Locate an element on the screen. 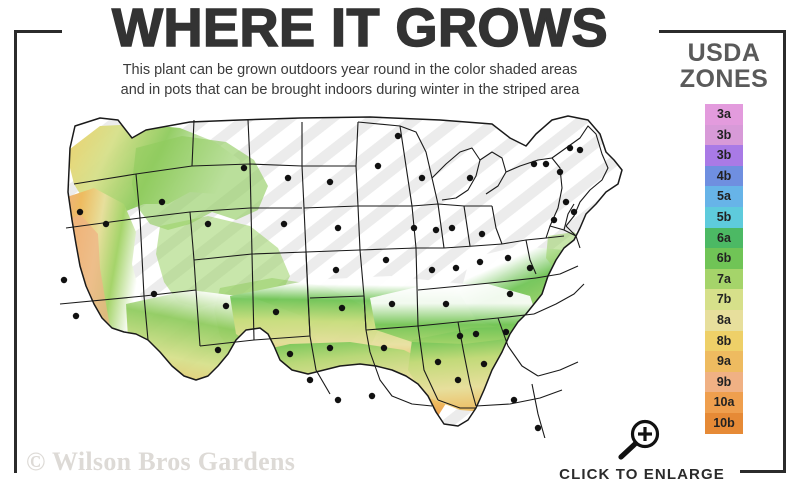 This screenshot has width=800, height=500. legend-zone-swatch-6a-6: 6a is located at coordinates (724, 238).